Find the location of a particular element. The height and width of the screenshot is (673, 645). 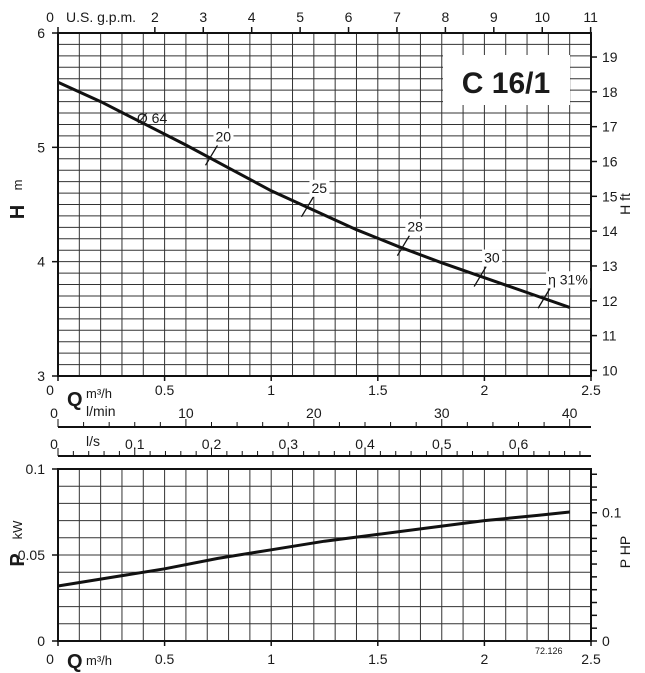

head-y2-tick-label: 18 is located at coordinates (610, 92).